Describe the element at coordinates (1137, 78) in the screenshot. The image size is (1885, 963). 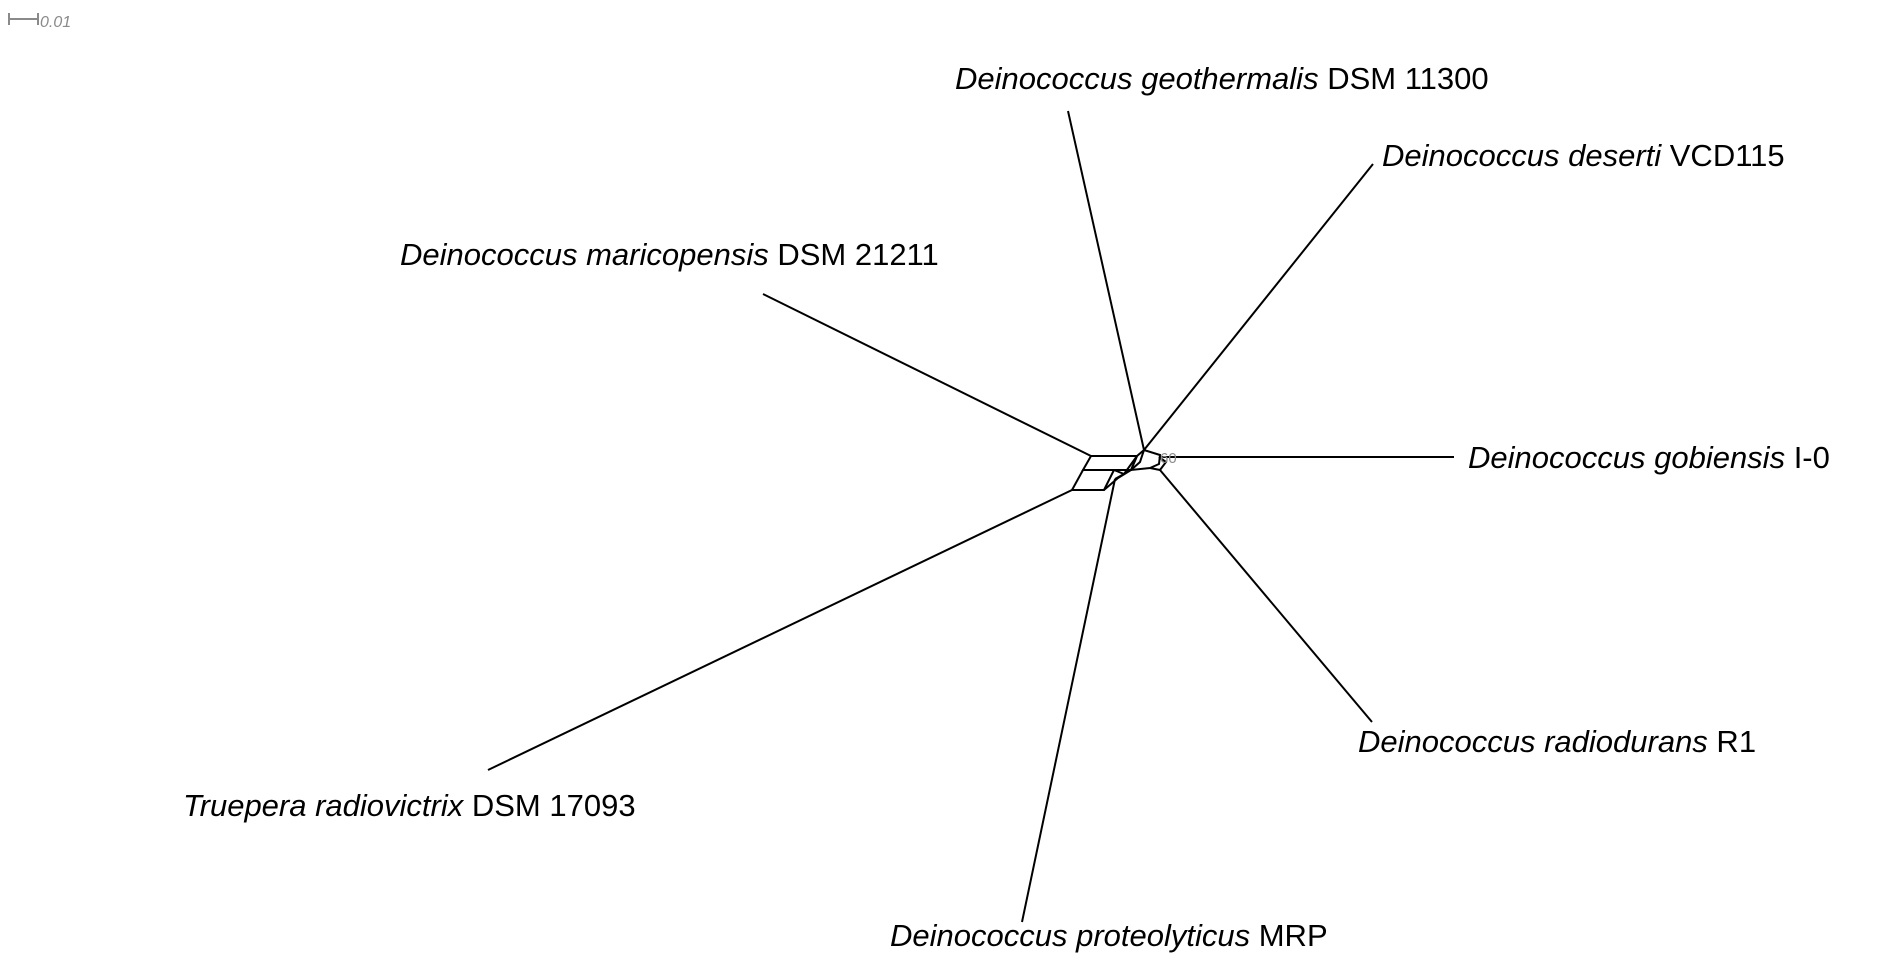
I see `taxon-genus: Deinococcus geothermalis` at that location.